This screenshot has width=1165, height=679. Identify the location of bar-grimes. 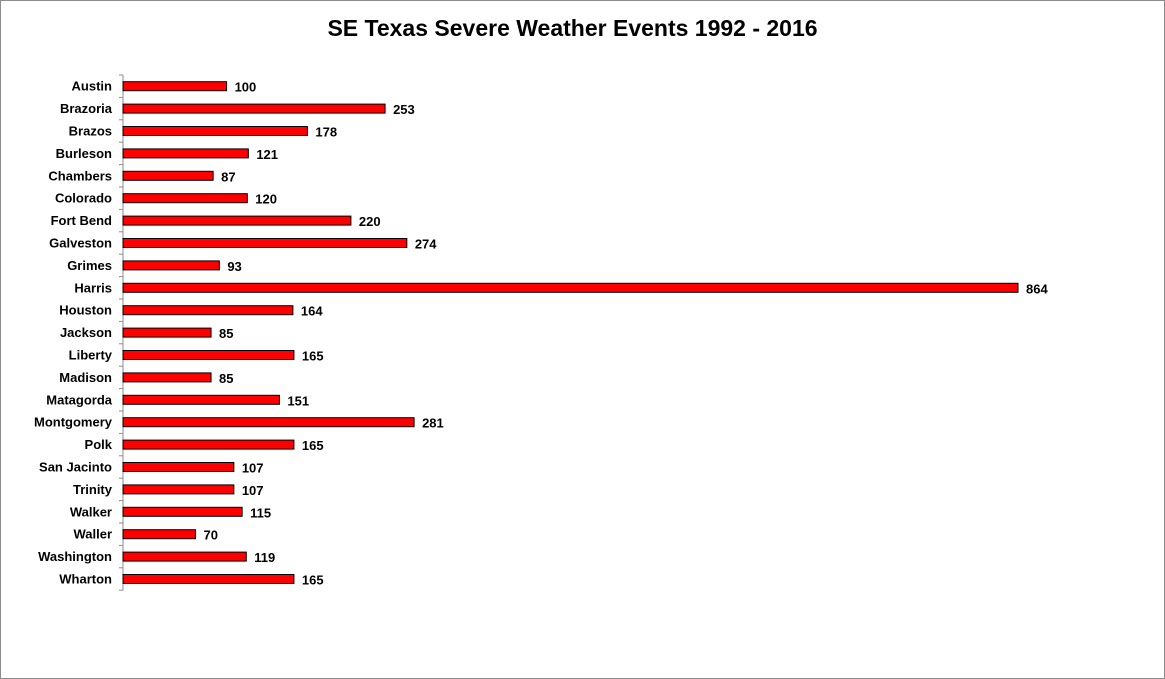
(171, 265).